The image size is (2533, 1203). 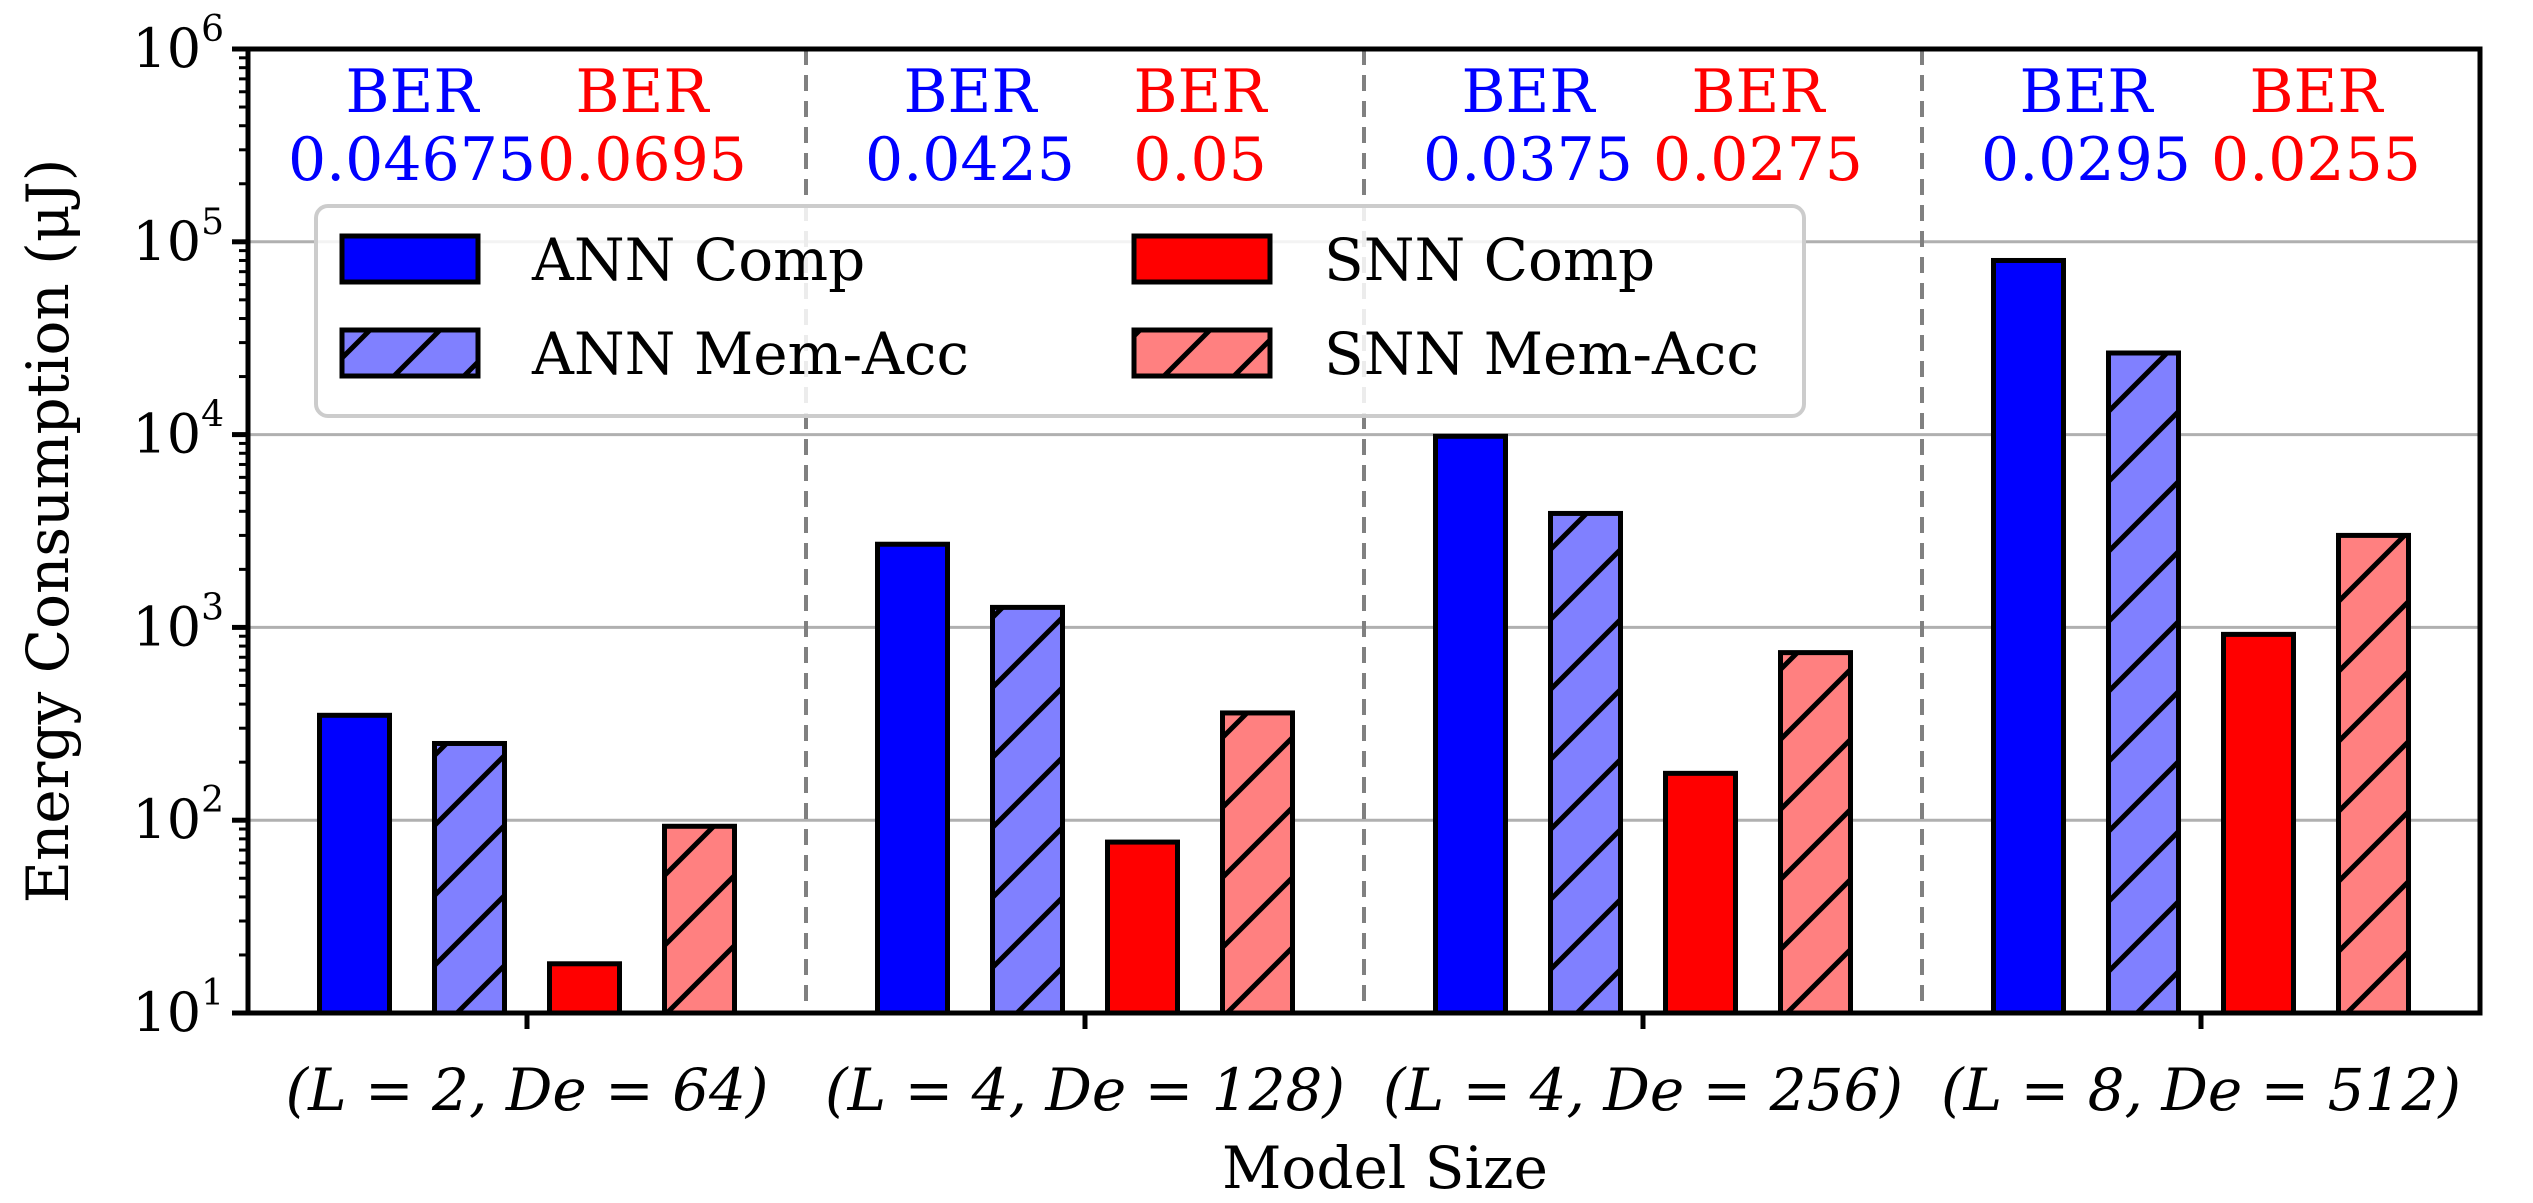 What do you see at coordinates (410, 259) in the screenshot?
I see `legend-swatch-ann-comp` at bounding box center [410, 259].